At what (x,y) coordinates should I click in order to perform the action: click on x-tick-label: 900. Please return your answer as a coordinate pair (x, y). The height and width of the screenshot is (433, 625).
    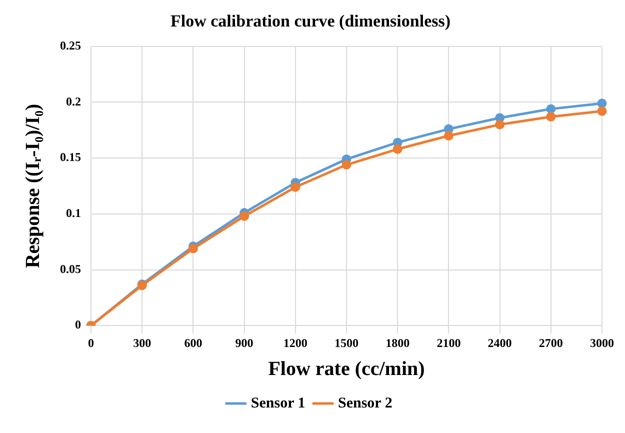
    Looking at the image, I should click on (244, 343).